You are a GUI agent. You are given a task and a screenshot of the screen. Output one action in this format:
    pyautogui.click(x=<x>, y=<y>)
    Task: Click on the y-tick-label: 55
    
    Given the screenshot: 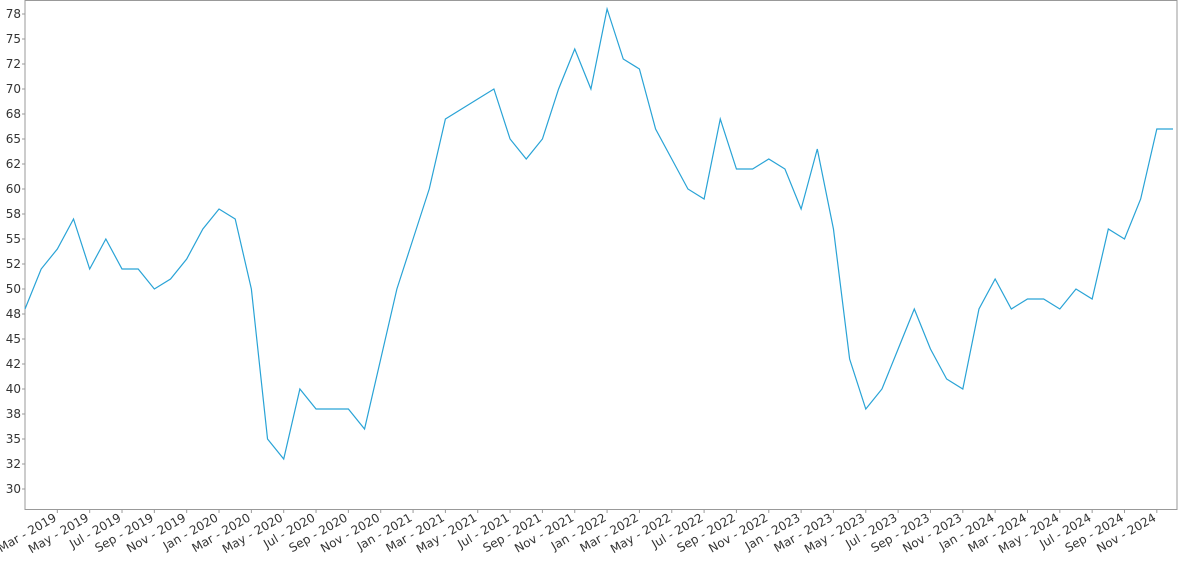 What is the action you would take?
    pyautogui.click(x=13, y=239)
    